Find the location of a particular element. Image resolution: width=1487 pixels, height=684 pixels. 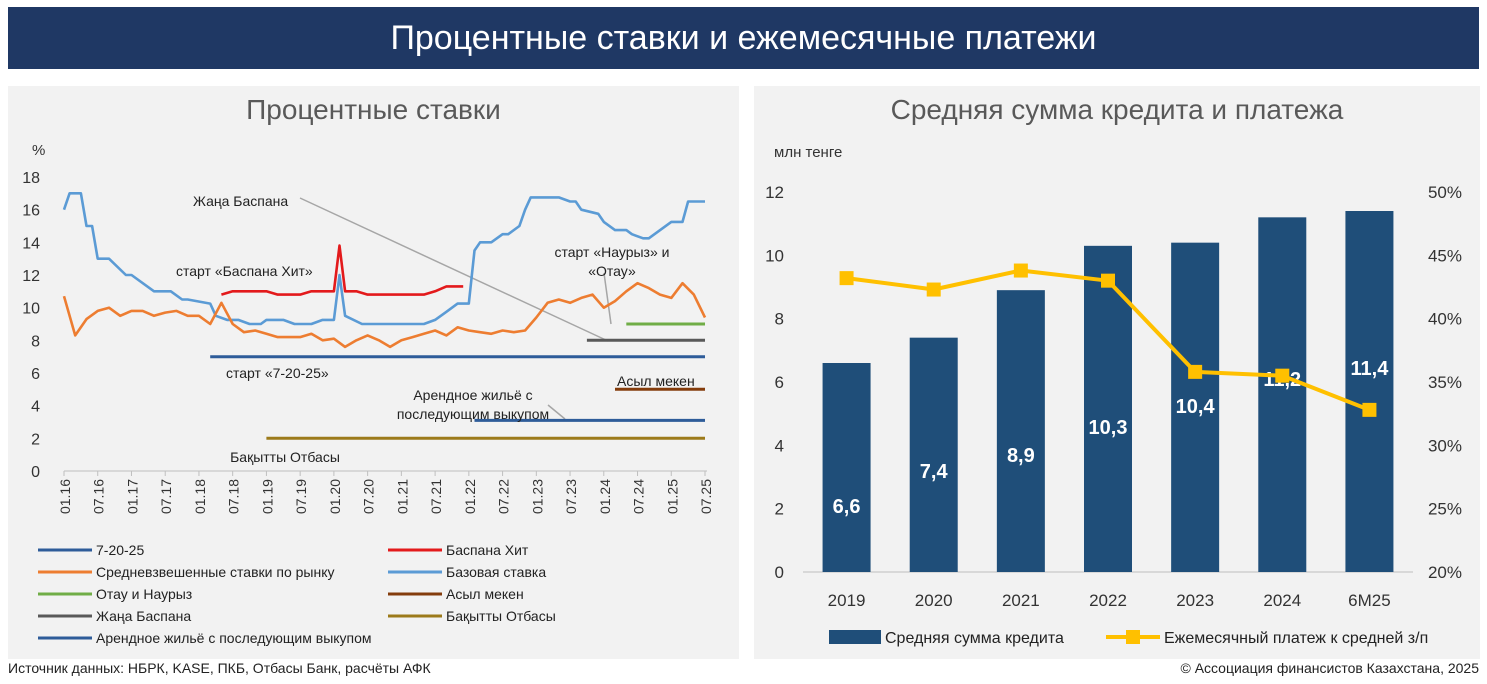

y-axis-unit: % is located at coordinates (38, 150).